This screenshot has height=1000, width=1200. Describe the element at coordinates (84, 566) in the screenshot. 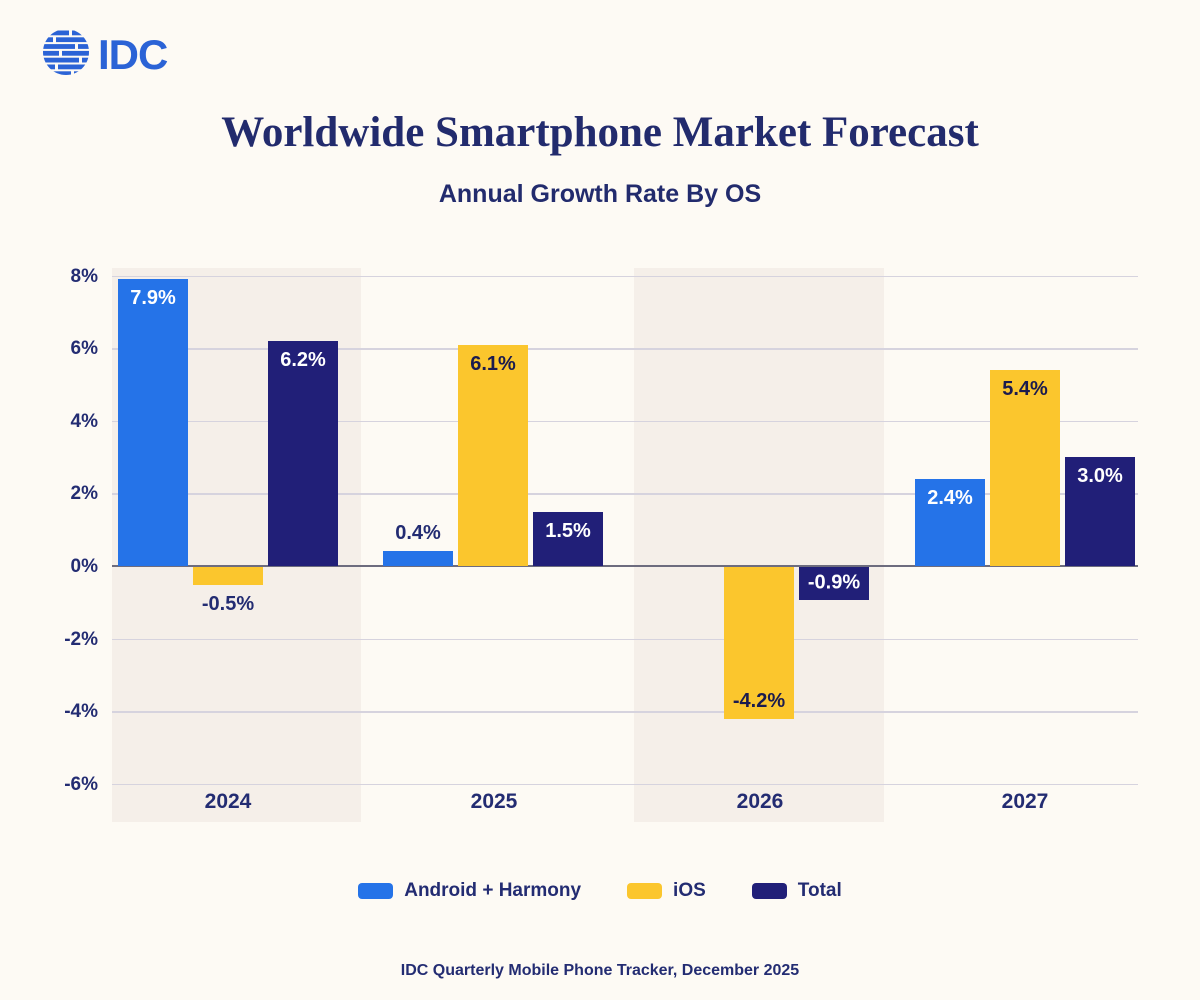

I see `y-tick-label: 0%` at that location.